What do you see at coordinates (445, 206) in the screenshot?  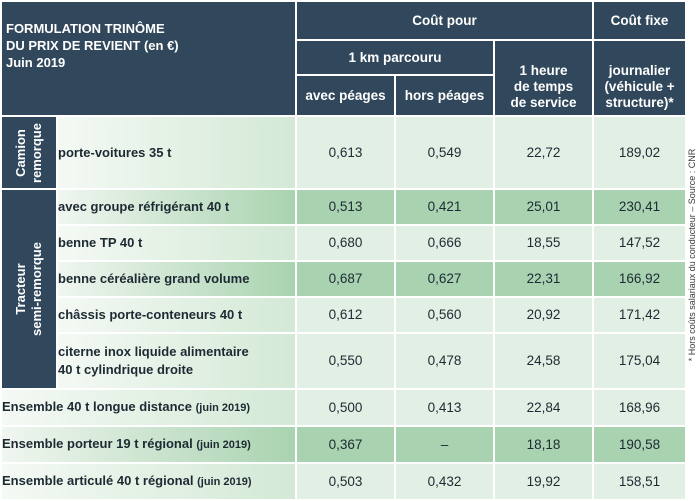 I see `cell-hors-peages: 0,421` at bounding box center [445, 206].